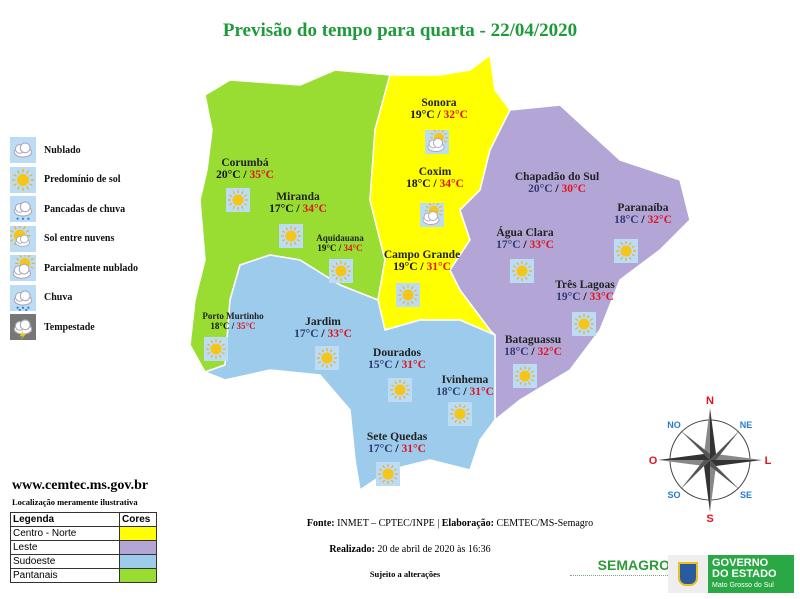  What do you see at coordinates (340, 248) in the screenshot?
I see `city-temps: 19°C / 34°C` at bounding box center [340, 248].